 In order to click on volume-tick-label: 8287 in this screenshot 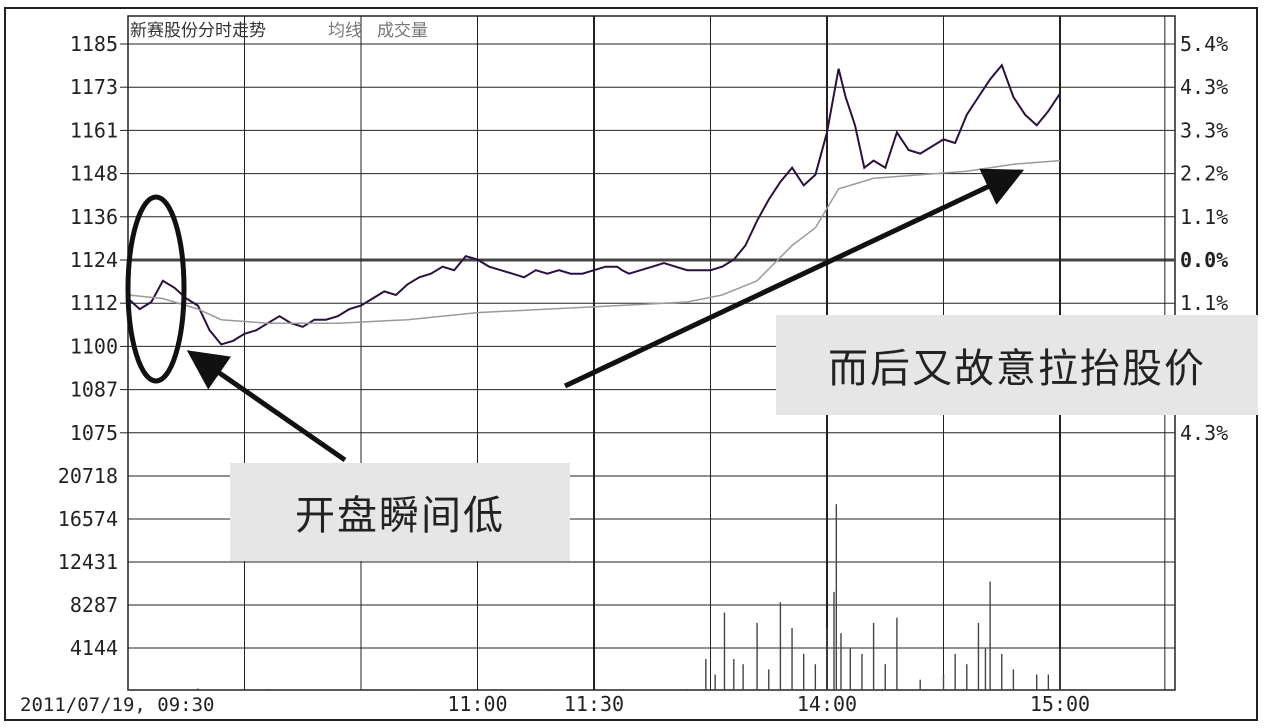, I will do `click(94, 605)`.